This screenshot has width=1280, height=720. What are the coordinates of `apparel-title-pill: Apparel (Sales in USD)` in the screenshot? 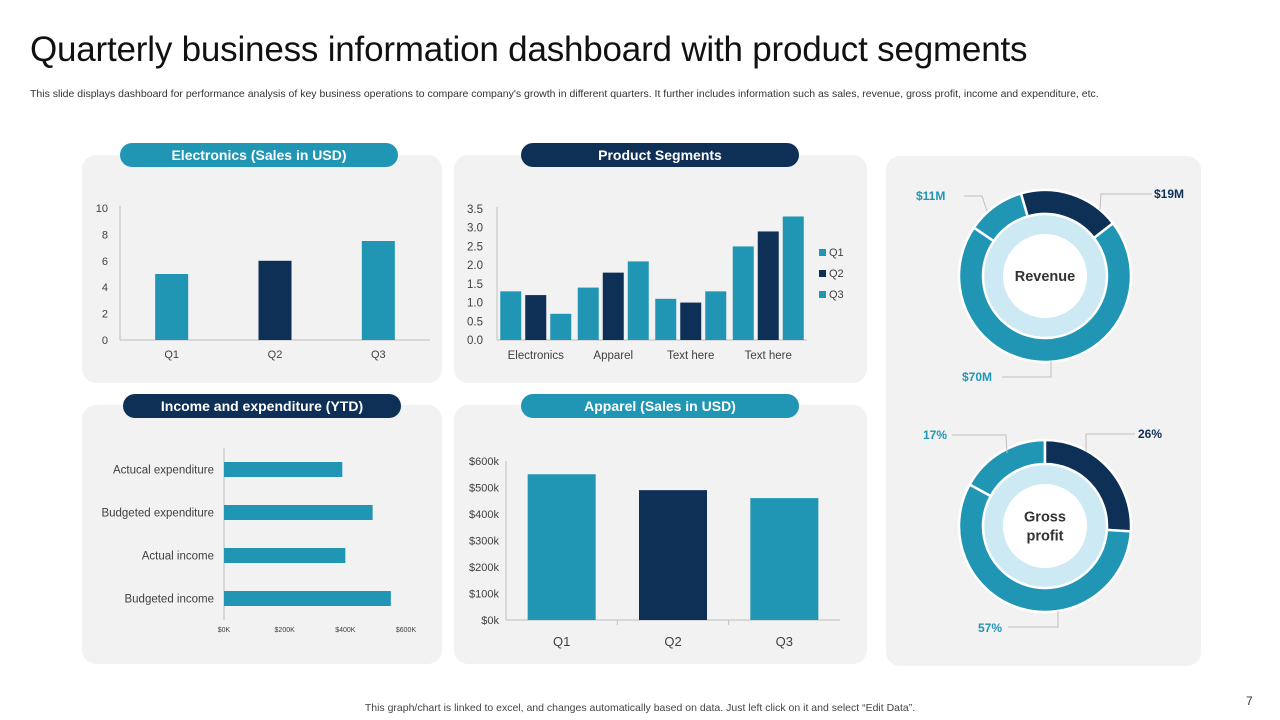 It's located at (660, 406).